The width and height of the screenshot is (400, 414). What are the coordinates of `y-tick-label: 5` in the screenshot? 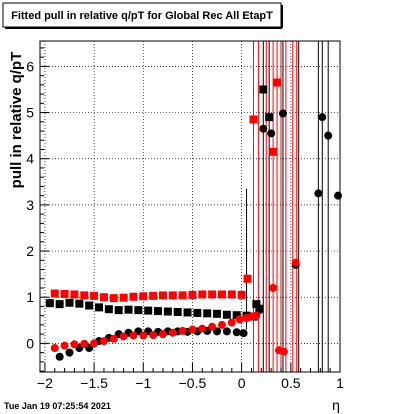 It's located at (30, 113).